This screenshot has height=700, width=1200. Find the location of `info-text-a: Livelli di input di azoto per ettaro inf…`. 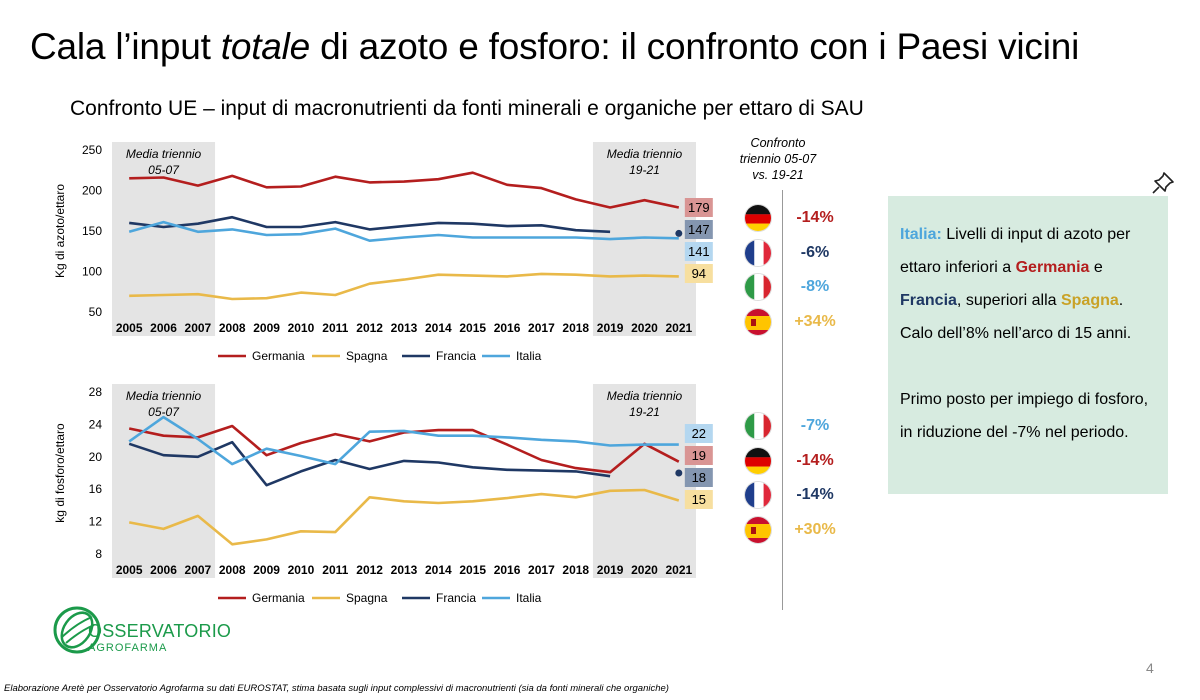

info-text-a: Livelli di input di azoto per ettaro inf… is located at coordinates (1015, 251).